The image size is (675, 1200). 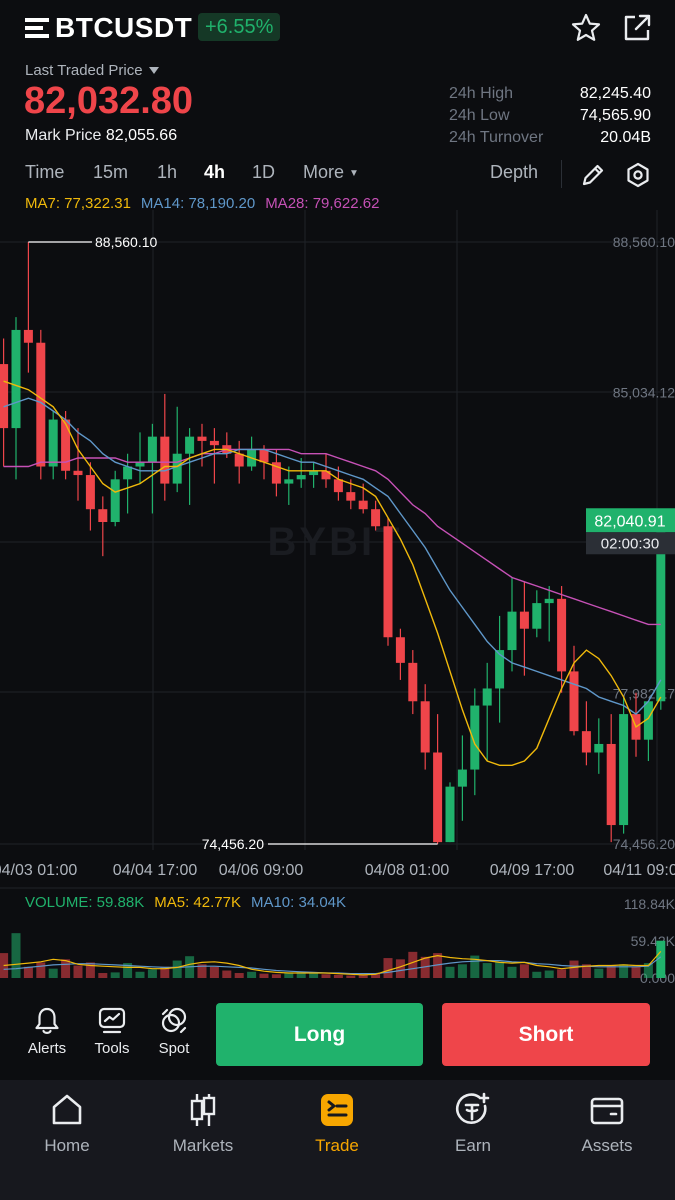 I want to click on y-tick-label: 88,560.10, so click(x=644, y=242).